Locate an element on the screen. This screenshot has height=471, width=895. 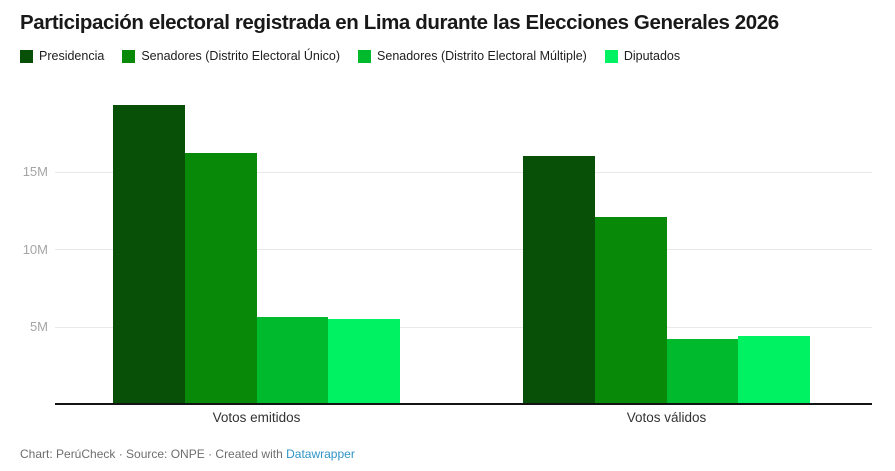
legend-item: Senadores (Distrito Electoral Múltiple) is located at coordinates (472, 56).